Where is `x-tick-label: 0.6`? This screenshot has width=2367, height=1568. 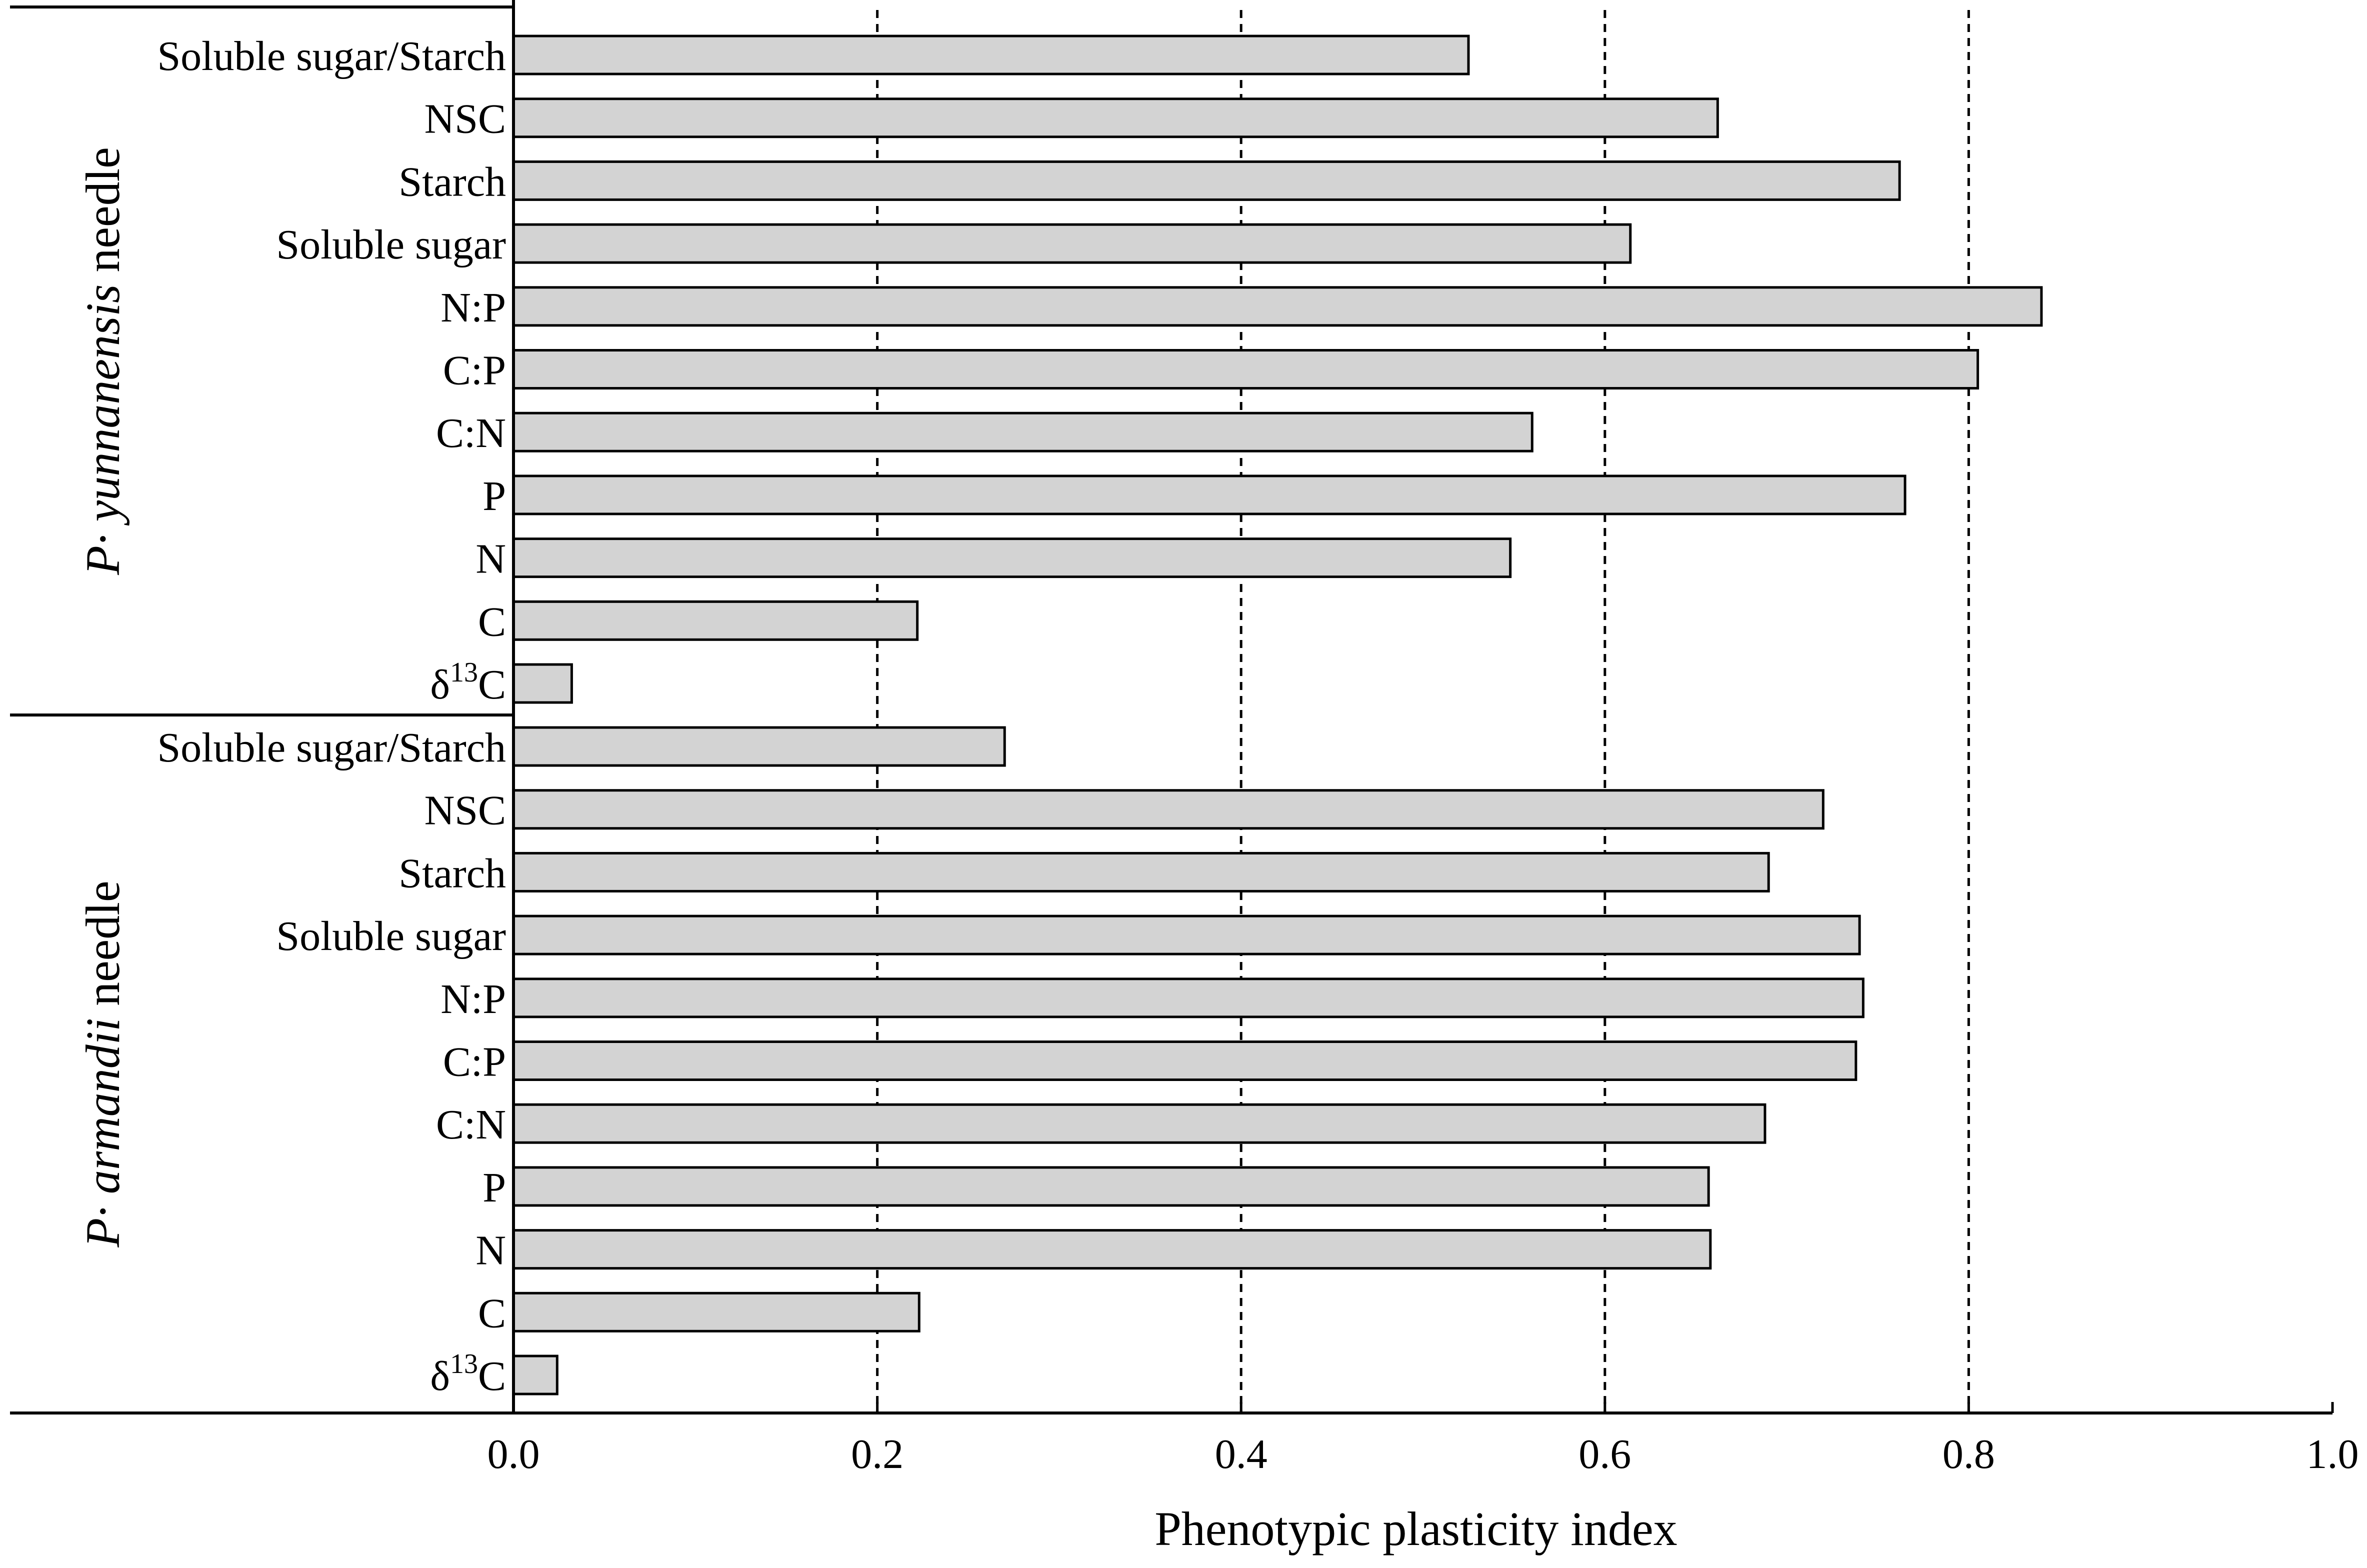
x-tick-label: 0.6 is located at coordinates (1604, 1454).